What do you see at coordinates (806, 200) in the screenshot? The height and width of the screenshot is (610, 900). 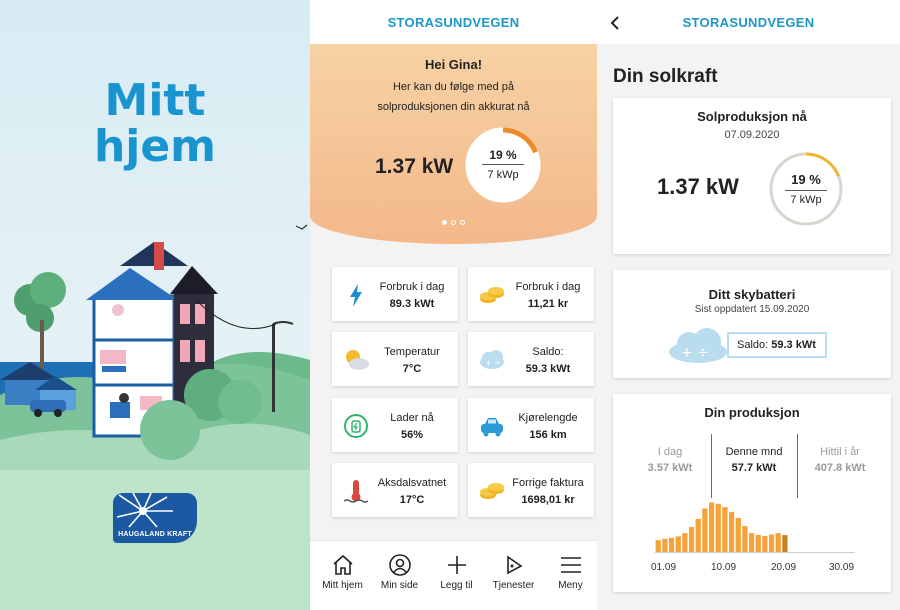 I see `capacity-label: 7 kWp` at bounding box center [806, 200].